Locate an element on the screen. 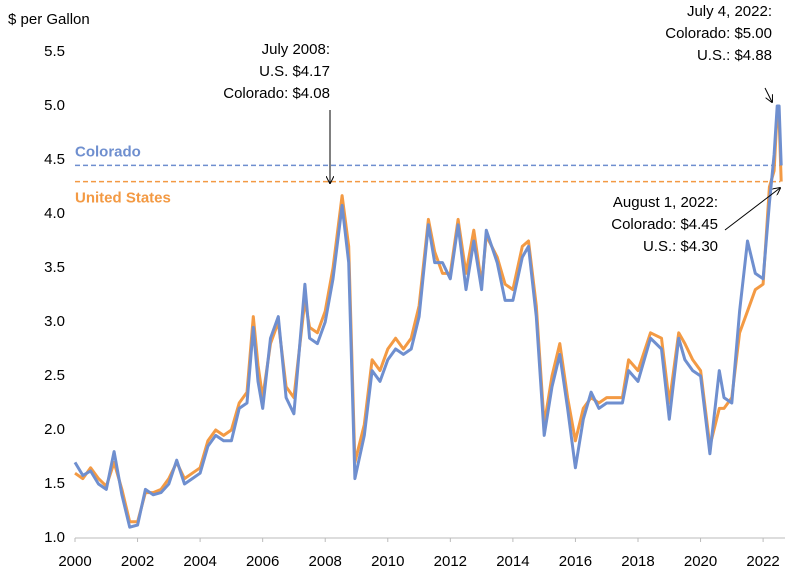  y-tick-label: 3.5 is located at coordinates (54, 267).